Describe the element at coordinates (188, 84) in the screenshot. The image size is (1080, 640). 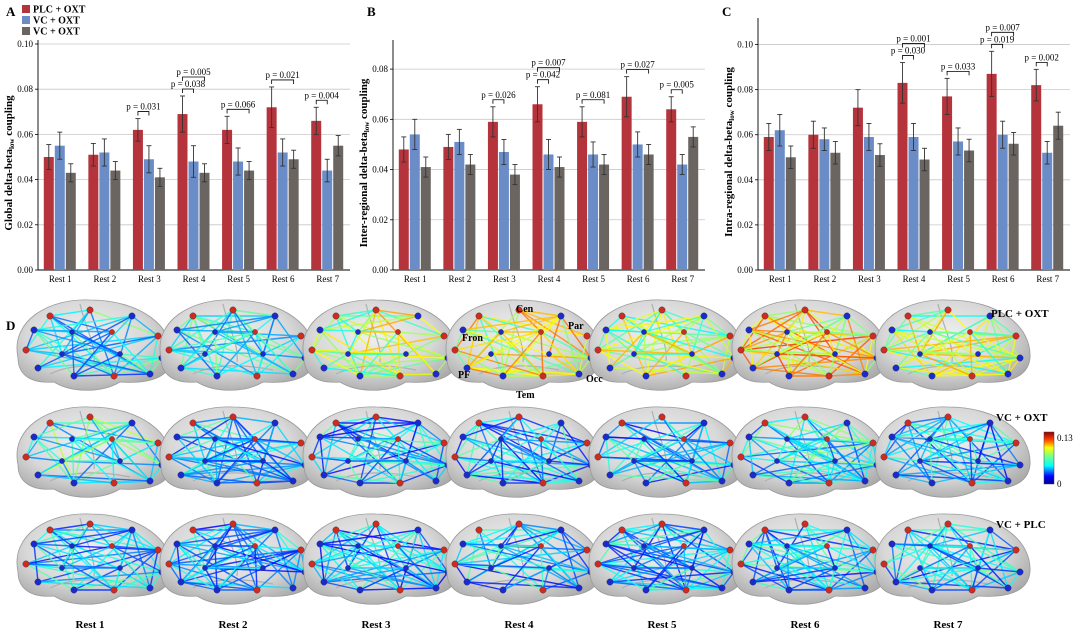
I see `significance-label: p = 0.038` at that location.